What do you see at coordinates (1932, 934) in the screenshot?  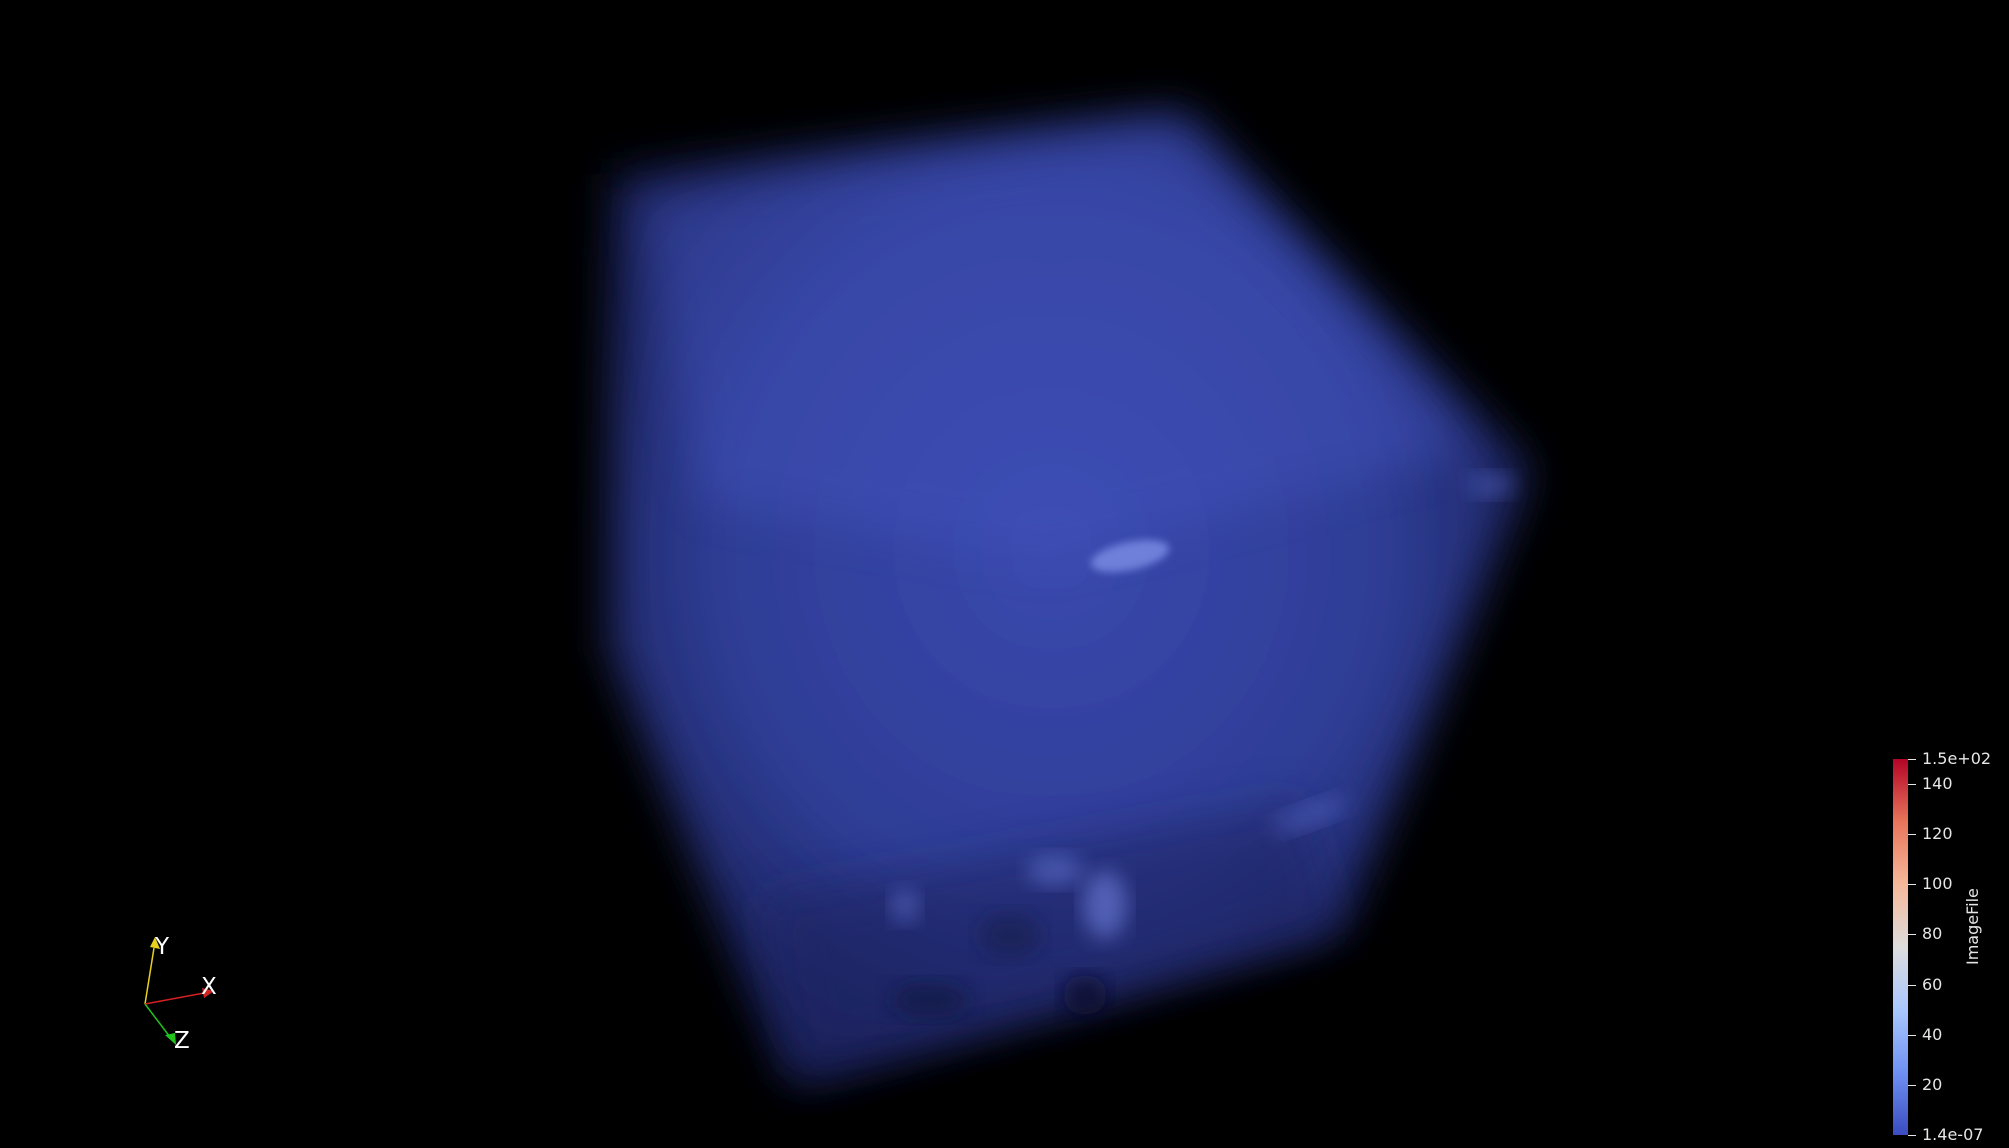 I see `scalar-bar-tick-label: 80` at bounding box center [1932, 934].